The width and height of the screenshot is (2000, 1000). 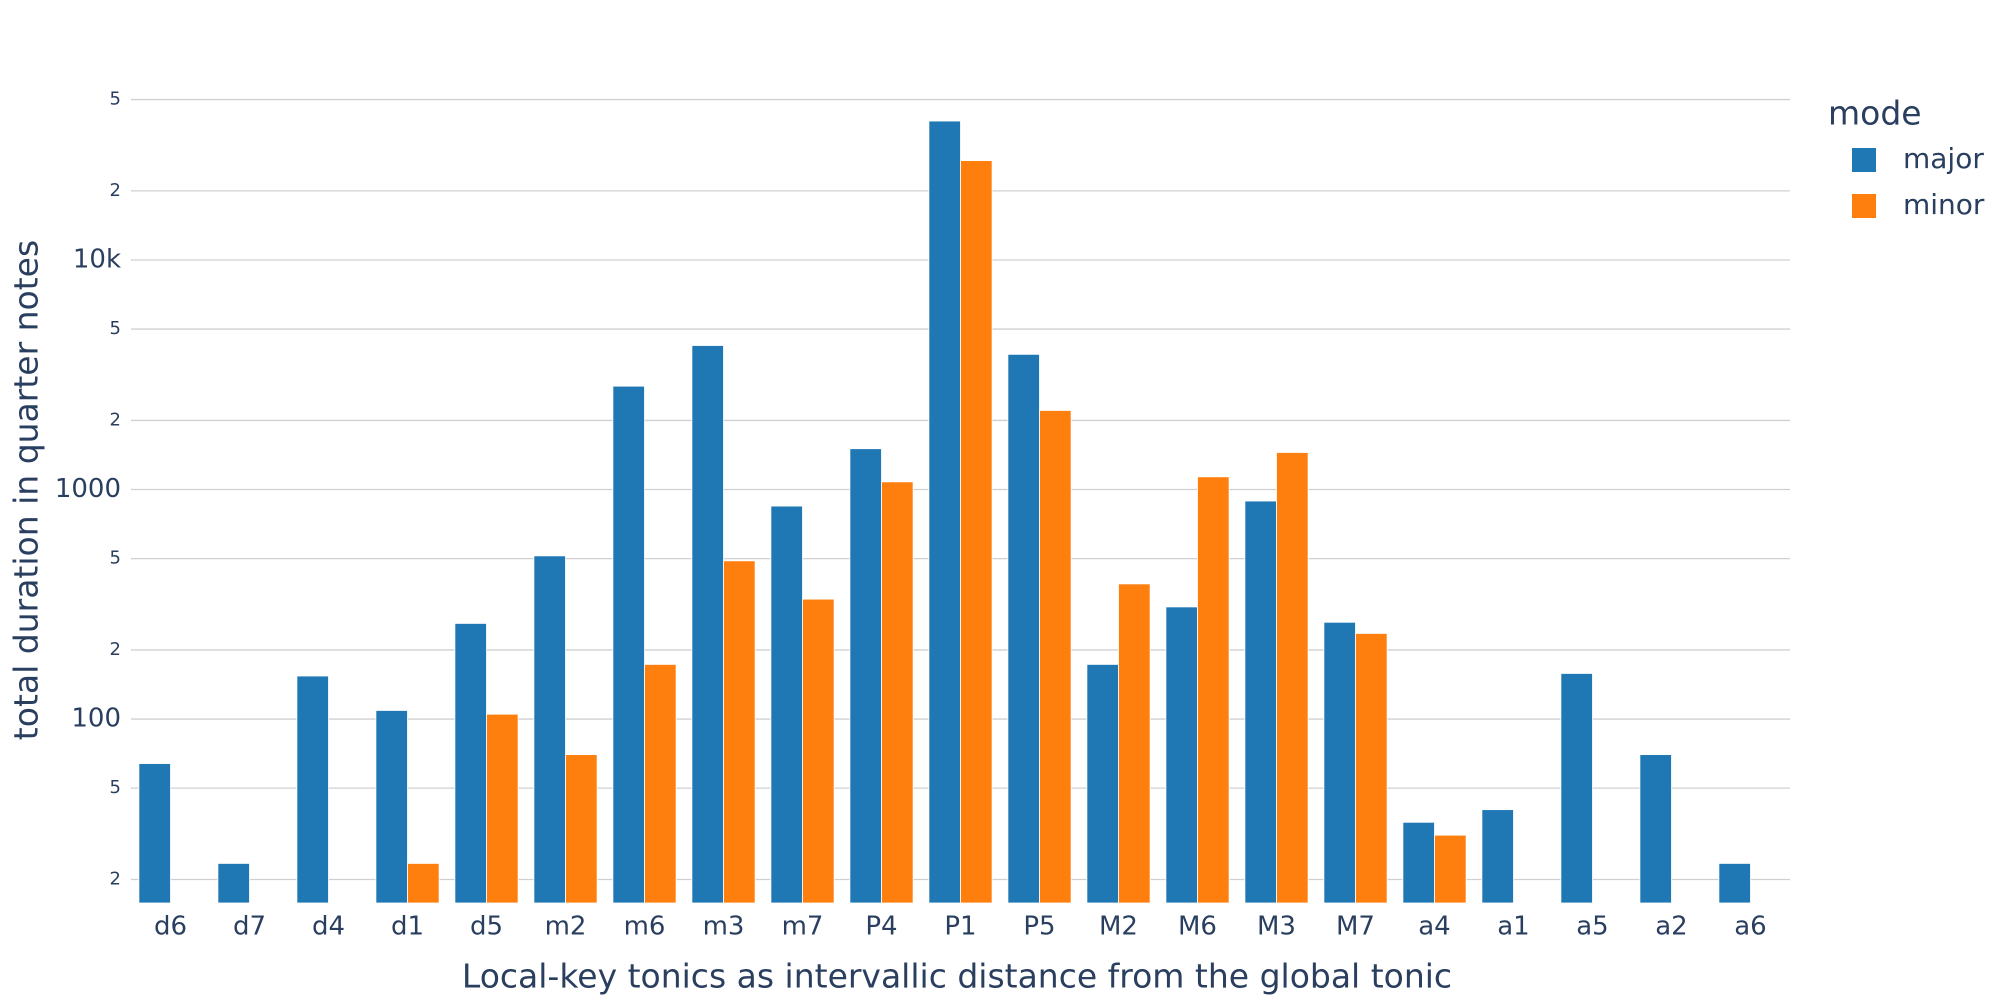 What do you see at coordinates (97, 259) in the screenshot?
I see `y-tick-label: 10k` at bounding box center [97, 259].